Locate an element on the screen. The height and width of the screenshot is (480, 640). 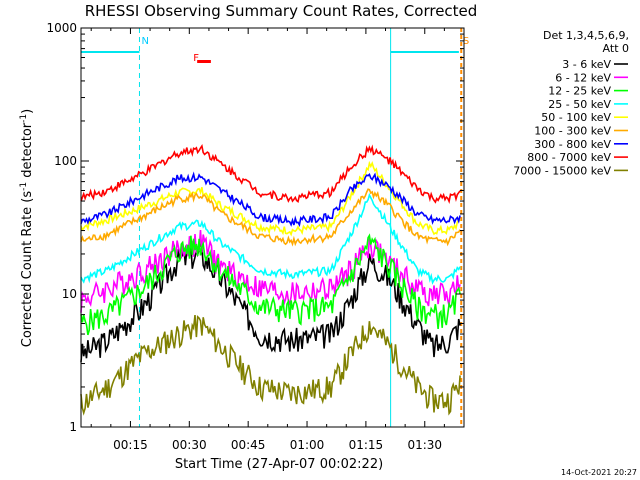
legend-label-4: 50 - 100 keV is located at coordinates (576, 117).